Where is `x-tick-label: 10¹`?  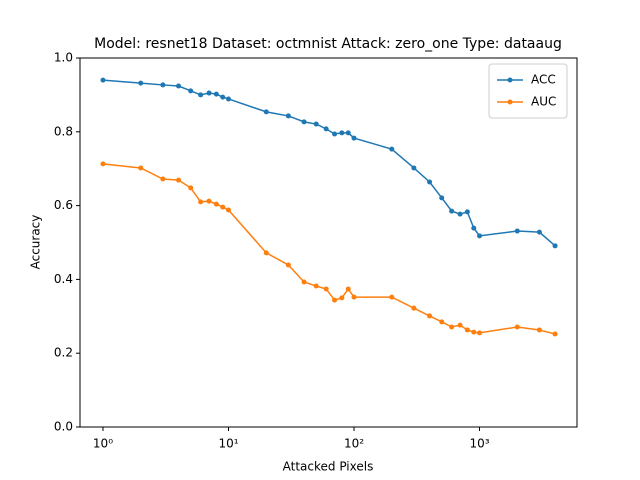
x-tick-label: 10¹ is located at coordinates (228, 444).